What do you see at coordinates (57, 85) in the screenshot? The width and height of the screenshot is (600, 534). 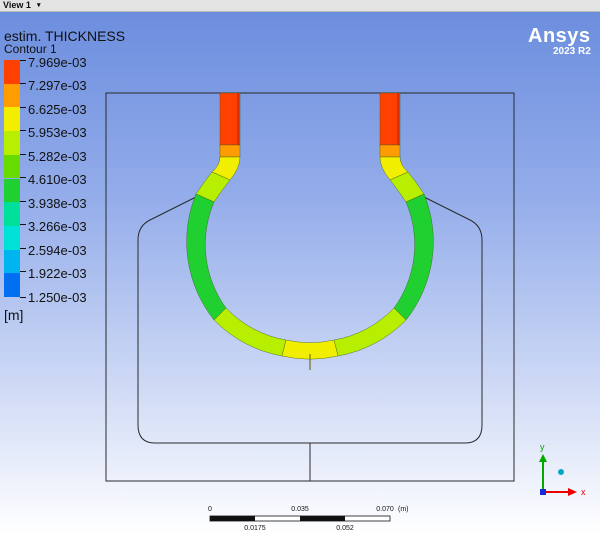 I see `legend-label: 7.297e-03` at bounding box center [57, 85].